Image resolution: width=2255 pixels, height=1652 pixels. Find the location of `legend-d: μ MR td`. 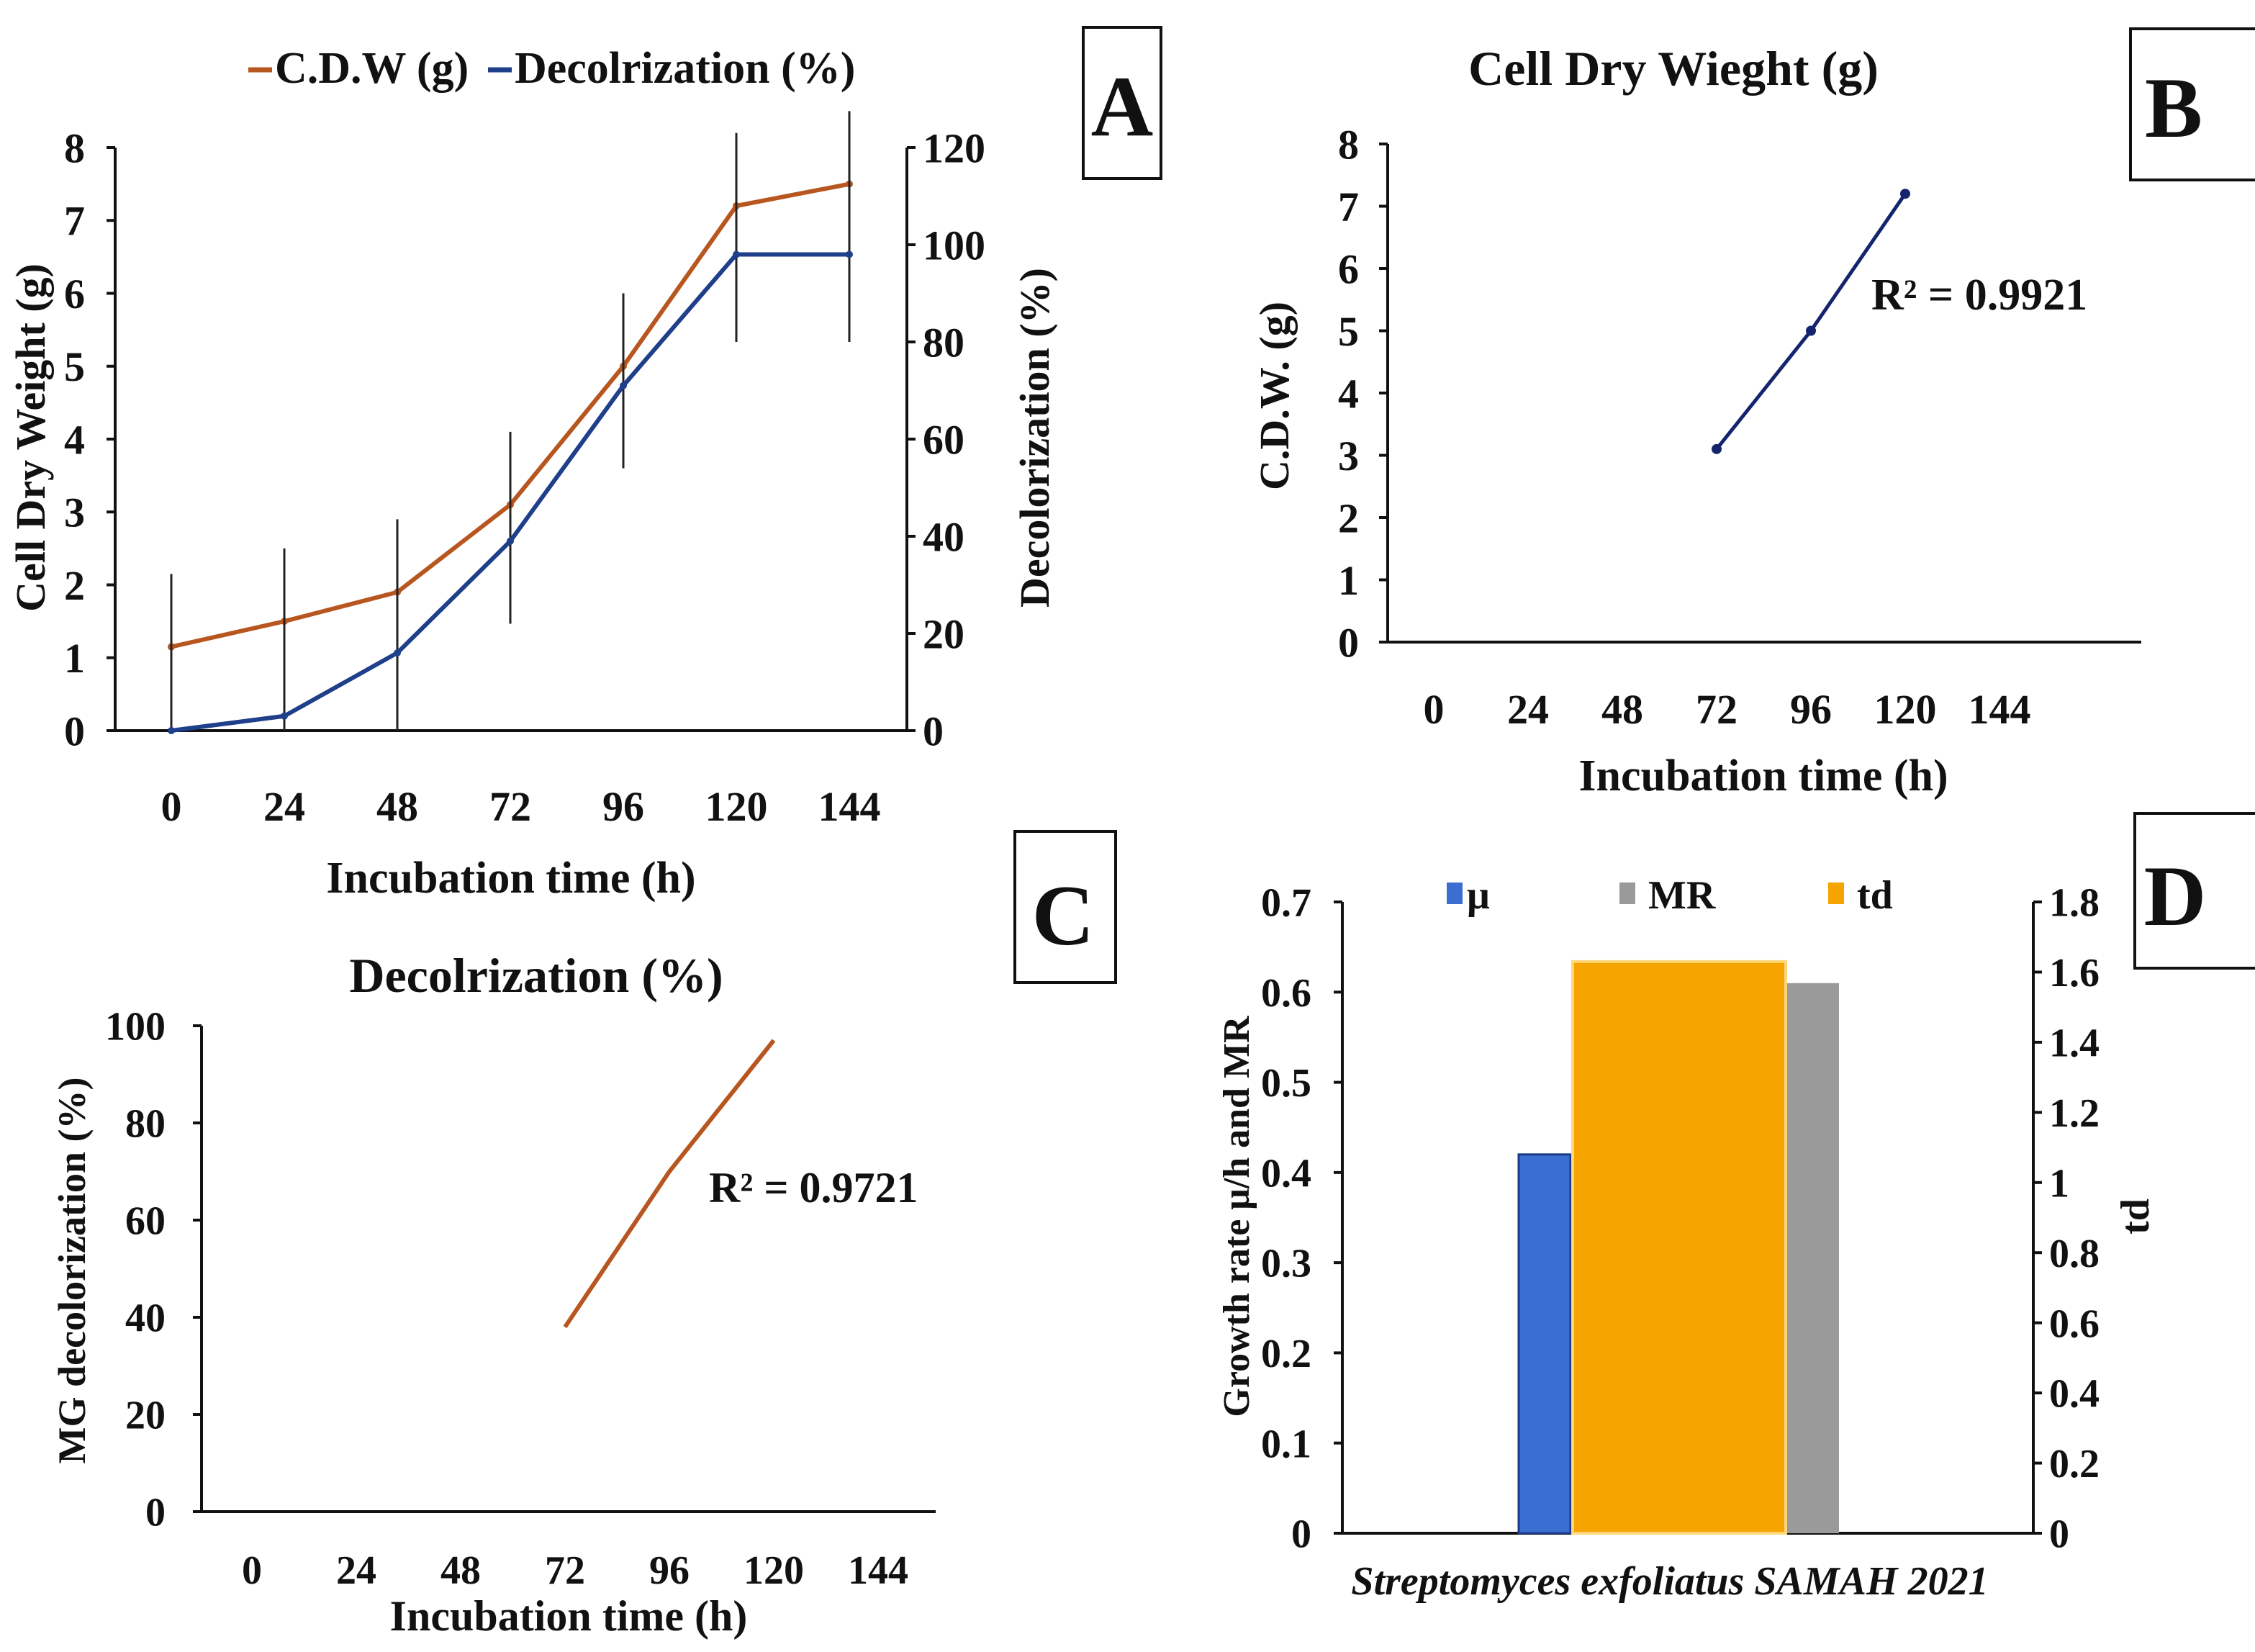

legend-d: μ MR td is located at coordinates (1670, 895).